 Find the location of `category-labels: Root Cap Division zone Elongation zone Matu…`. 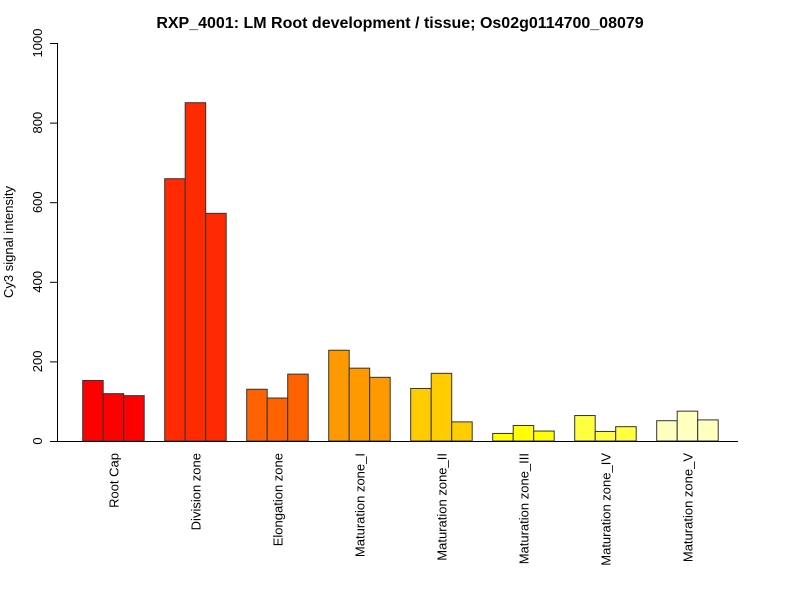

category-labels: Root Cap Division zone Elongation zone Matu… is located at coordinates (400, 509).